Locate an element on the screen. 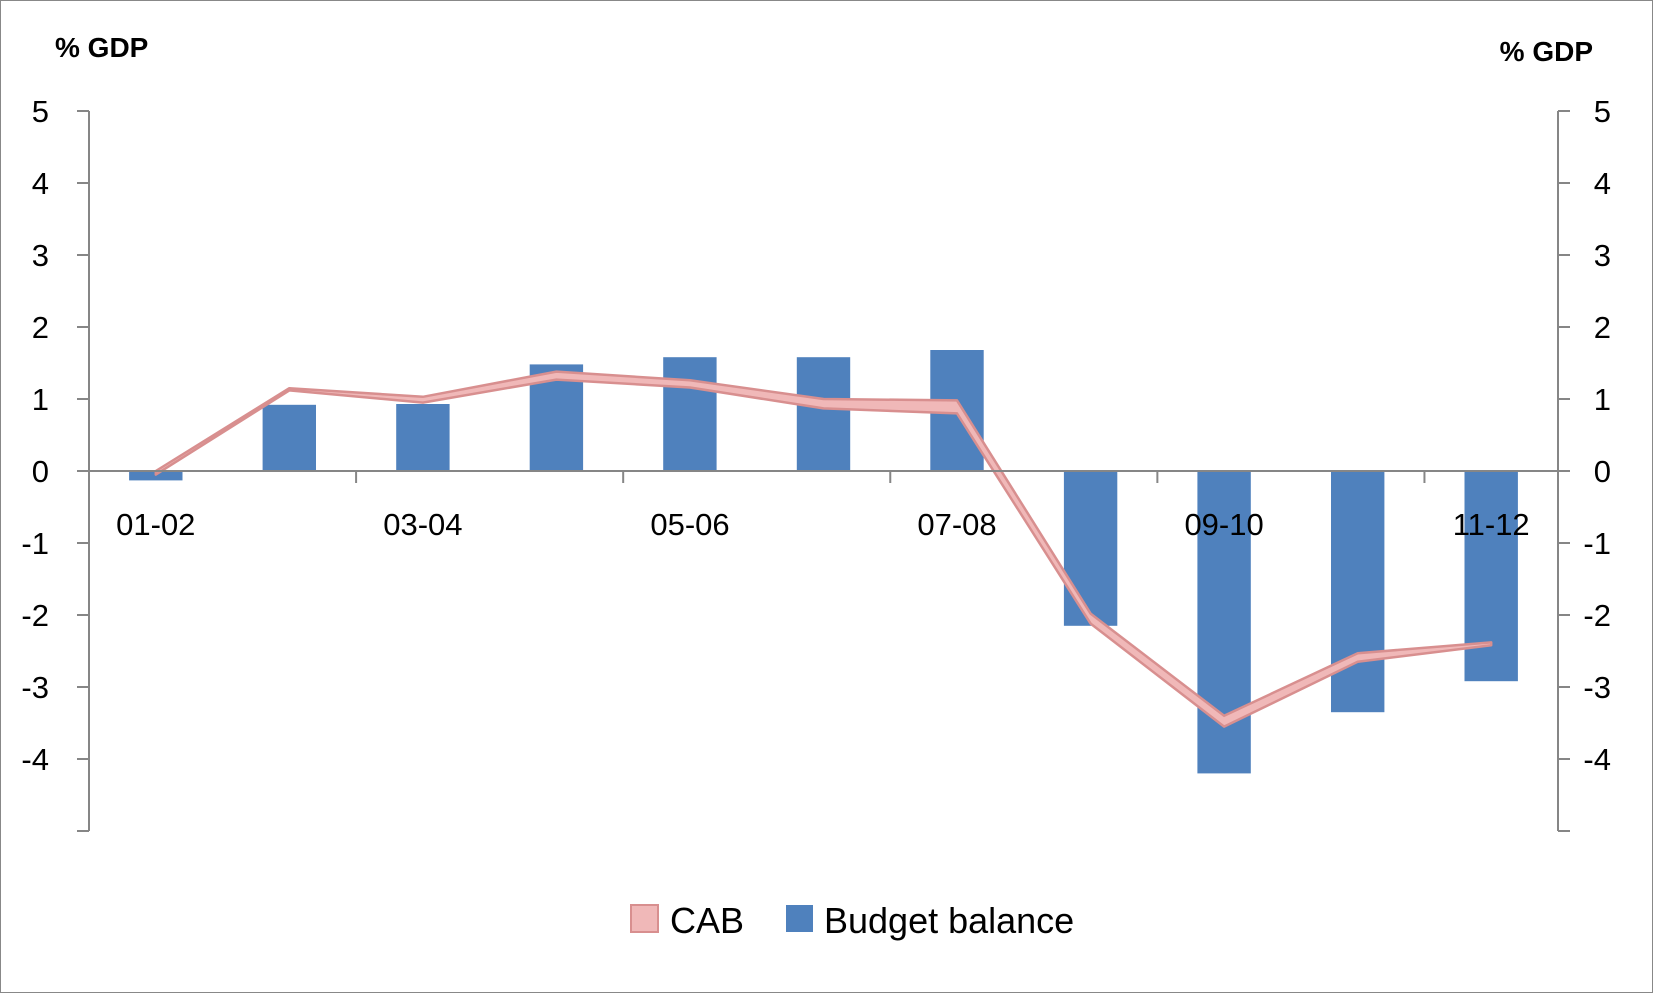 The width and height of the screenshot is (1653, 997). right-y-tick-label: 1 is located at coordinates (1602, 399).